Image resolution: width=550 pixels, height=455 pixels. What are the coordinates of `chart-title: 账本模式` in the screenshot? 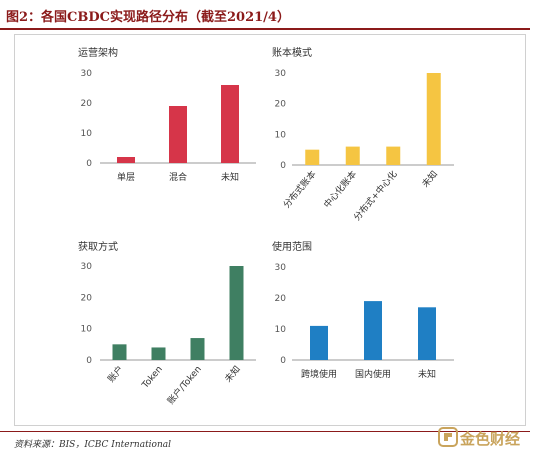 It's located at (292, 52).